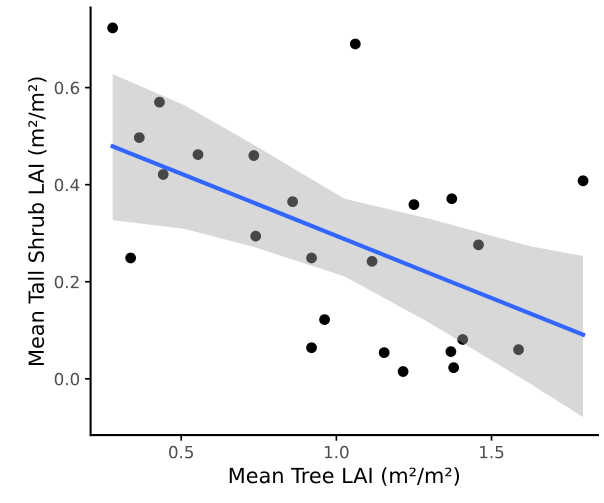 This screenshot has height=503, width=604. Describe the element at coordinates (37, 221) in the screenshot. I see `y-axis-title: Mean Tall Shrub LAI (m²/m²)` at that location.